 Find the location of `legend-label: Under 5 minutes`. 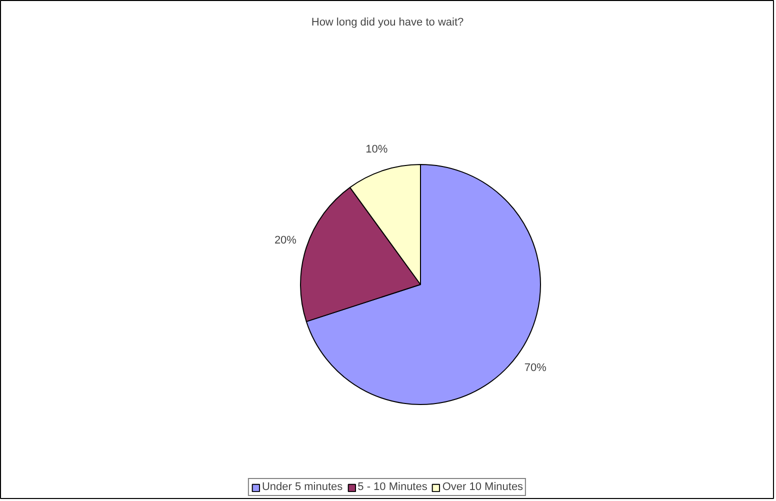

legend-label: Under 5 minutes is located at coordinates (302, 487).